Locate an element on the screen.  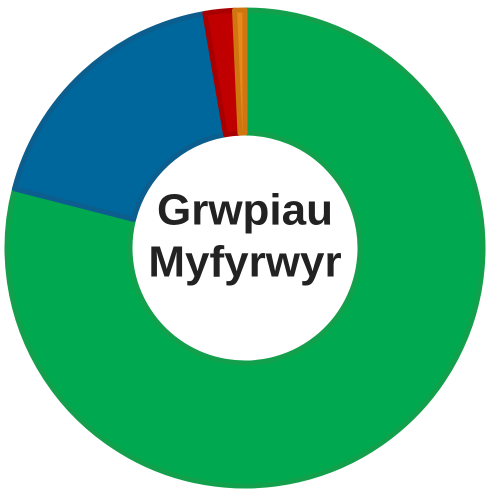
center-title-line: Myfyrwyr is located at coordinates (244, 262).